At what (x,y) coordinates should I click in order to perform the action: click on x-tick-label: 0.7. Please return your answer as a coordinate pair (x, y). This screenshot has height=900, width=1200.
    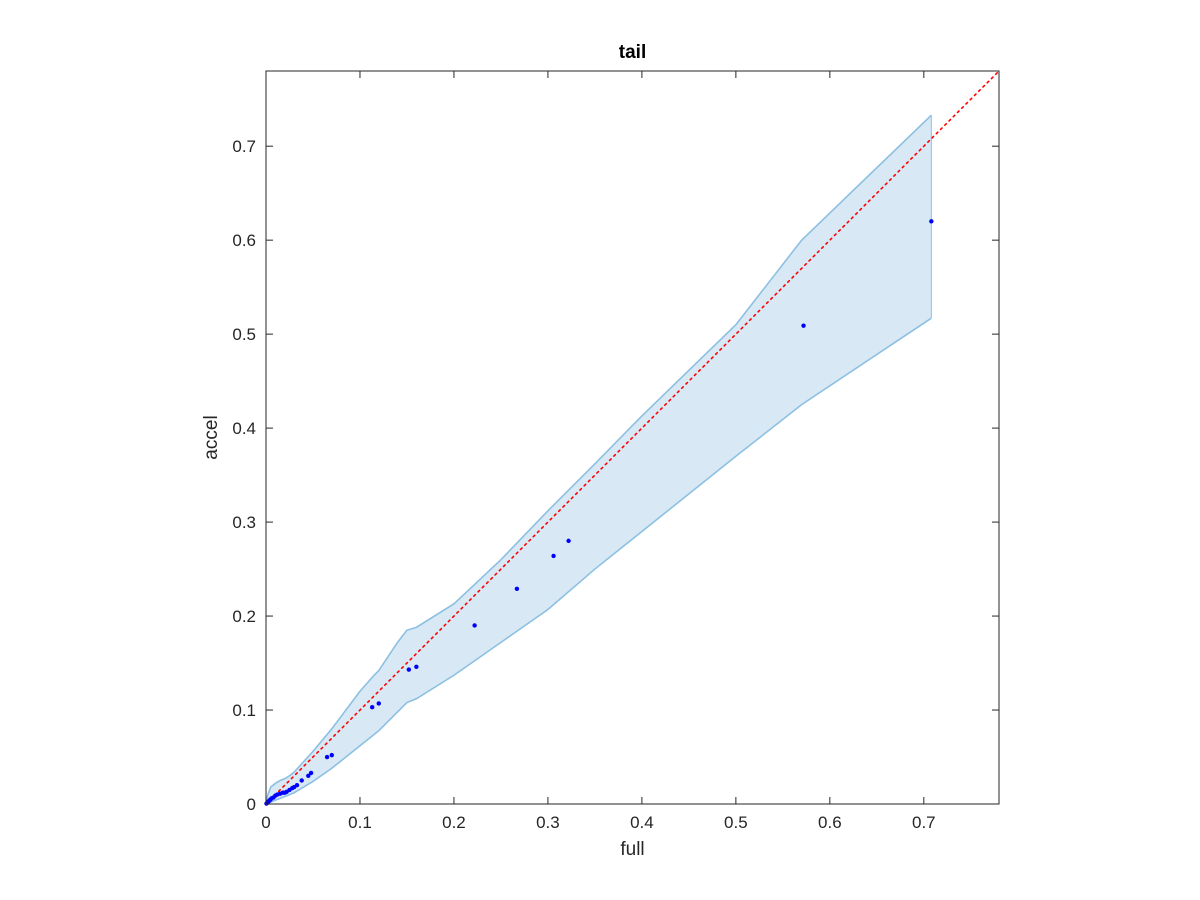
    Looking at the image, I should click on (924, 822).